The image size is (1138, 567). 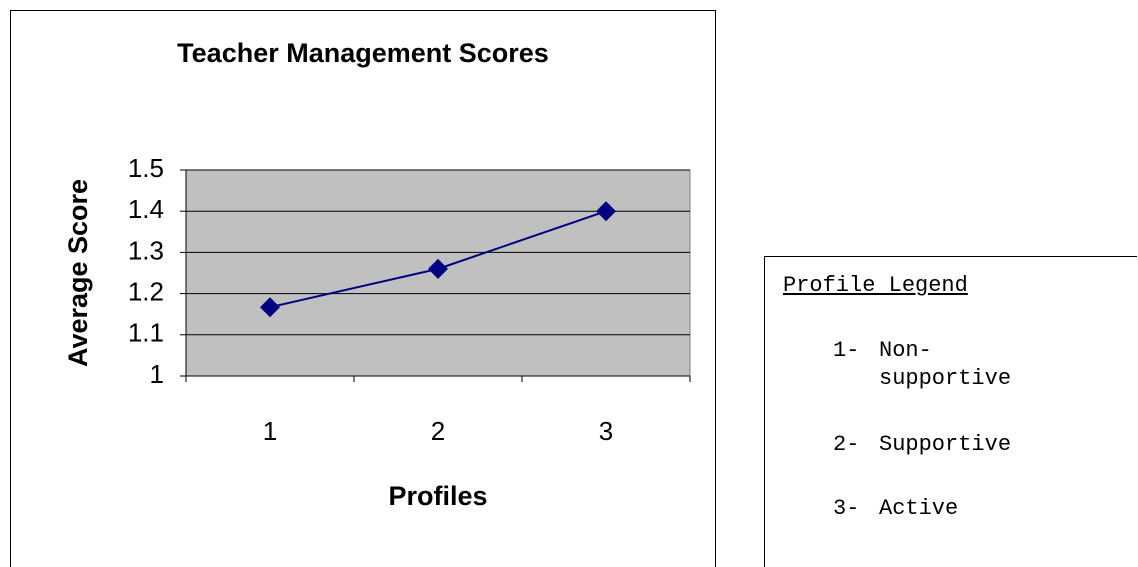 What do you see at coordinates (437, 496) in the screenshot?
I see `x-axis-title: Profiles` at bounding box center [437, 496].